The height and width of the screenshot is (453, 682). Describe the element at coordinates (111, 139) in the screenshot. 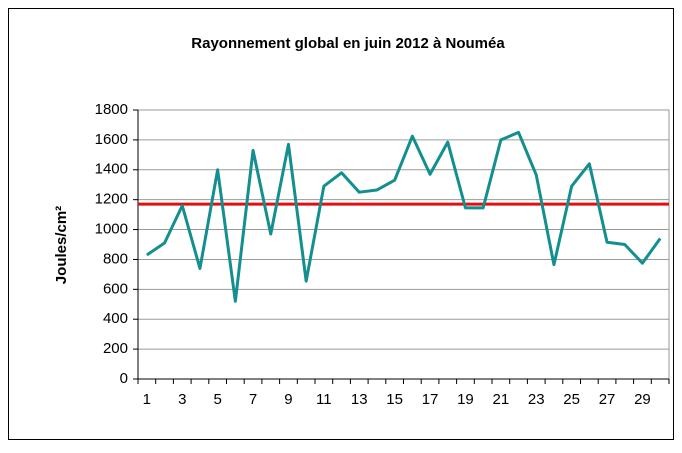

I see `y-tick-label: 1600` at that location.